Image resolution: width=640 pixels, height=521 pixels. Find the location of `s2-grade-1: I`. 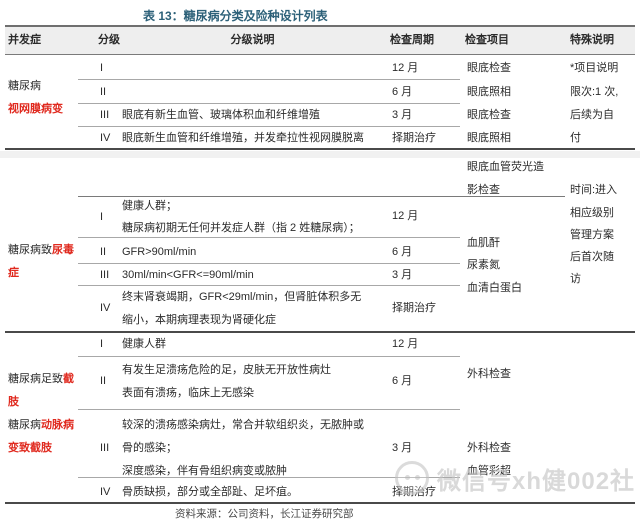

s2-grade-1: I is located at coordinates (102, 217).